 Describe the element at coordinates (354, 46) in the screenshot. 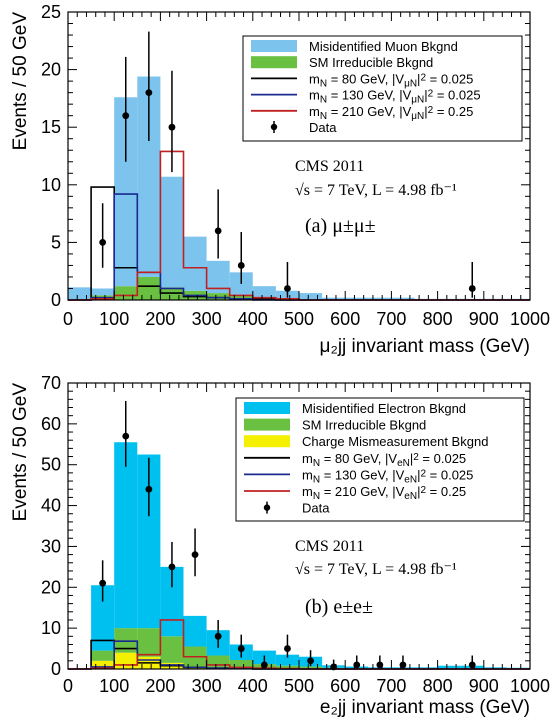

I see `legend-entry: Misidentified Muon Bkgnd` at that location.